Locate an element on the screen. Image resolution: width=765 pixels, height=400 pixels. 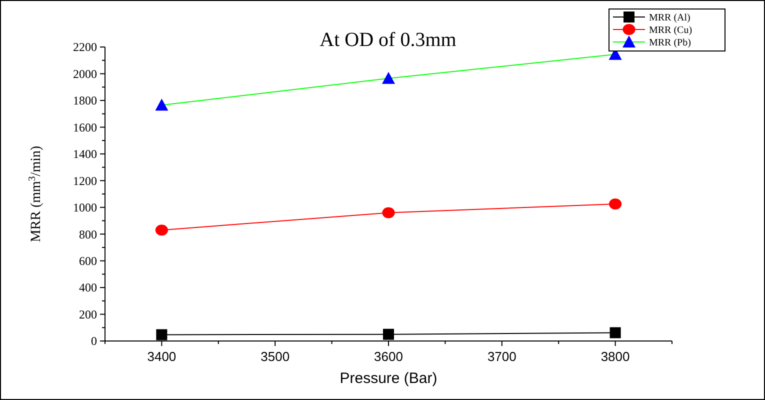
x-tick-label: 3500 is located at coordinates (275, 356).